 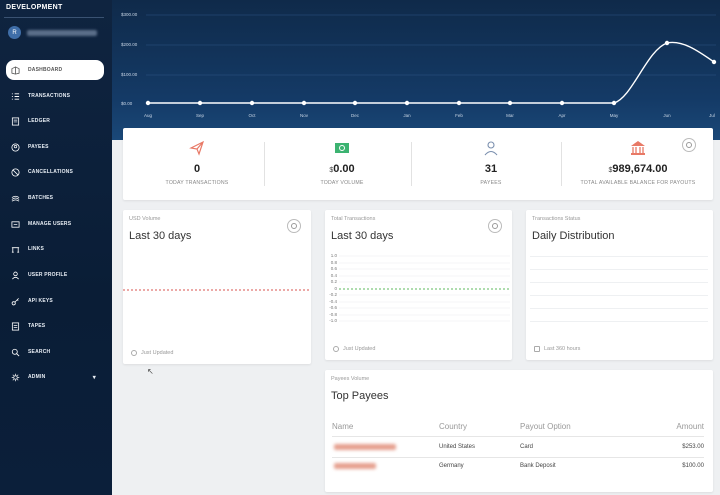 I want to click on card-kicker: USD Volume, so click(x=145, y=219).